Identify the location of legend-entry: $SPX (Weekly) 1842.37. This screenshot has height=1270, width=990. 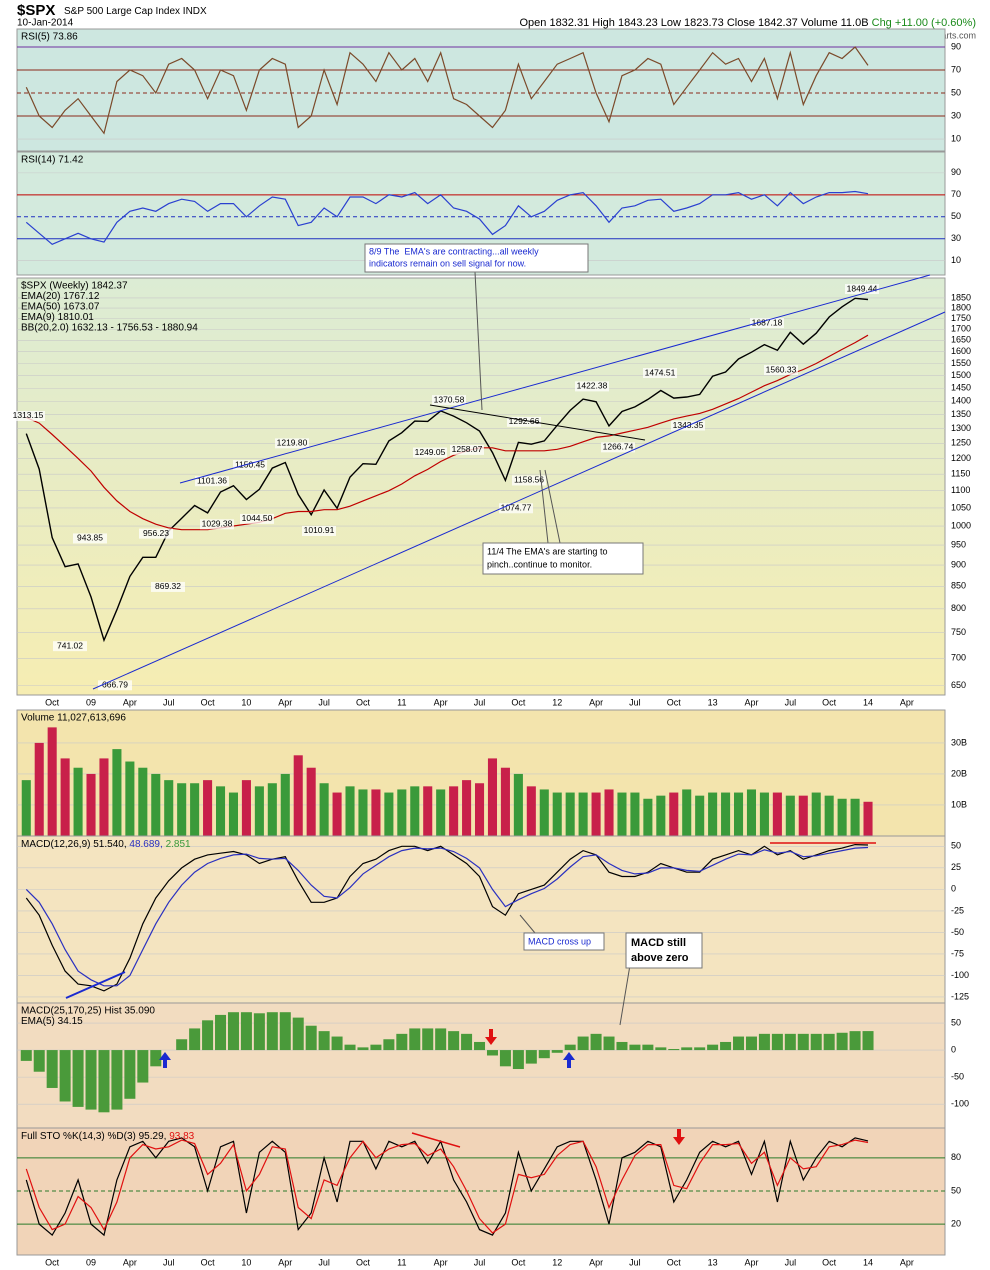
(74, 286).